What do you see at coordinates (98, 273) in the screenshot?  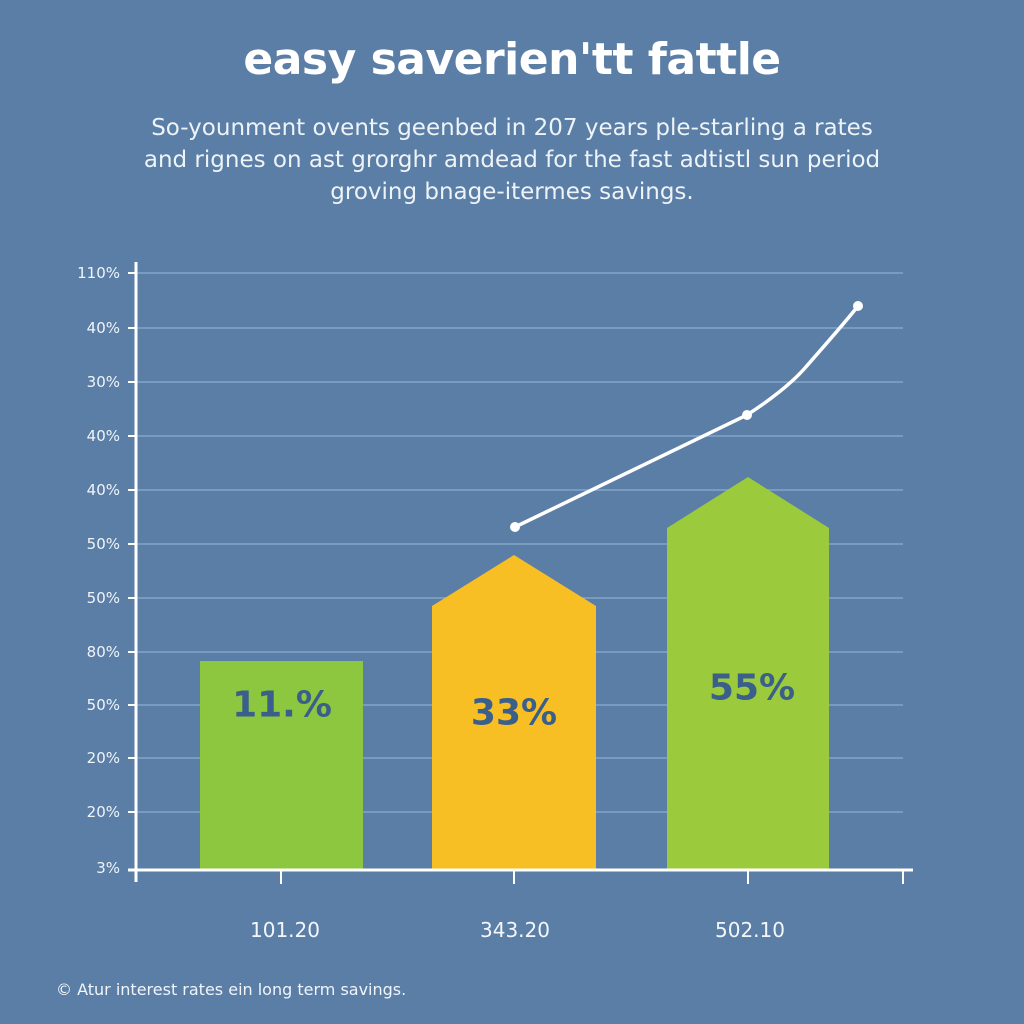 I see `y-tick-label: 110%` at bounding box center [98, 273].